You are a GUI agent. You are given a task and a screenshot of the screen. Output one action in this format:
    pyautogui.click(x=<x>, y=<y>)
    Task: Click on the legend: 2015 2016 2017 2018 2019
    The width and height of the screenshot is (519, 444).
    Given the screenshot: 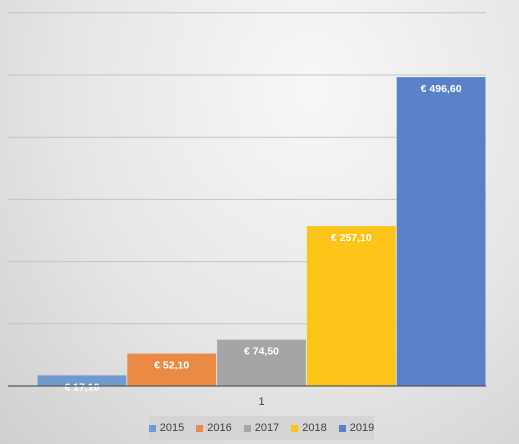 What is the action you would take?
    pyautogui.click(x=261, y=428)
    